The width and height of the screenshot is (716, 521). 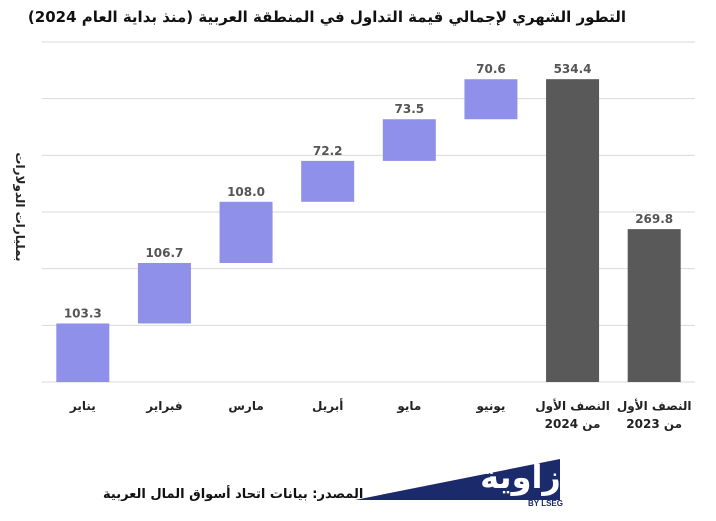 I want to click on x-tick-label-7: النصف الأول, so click(x=572, y=406).